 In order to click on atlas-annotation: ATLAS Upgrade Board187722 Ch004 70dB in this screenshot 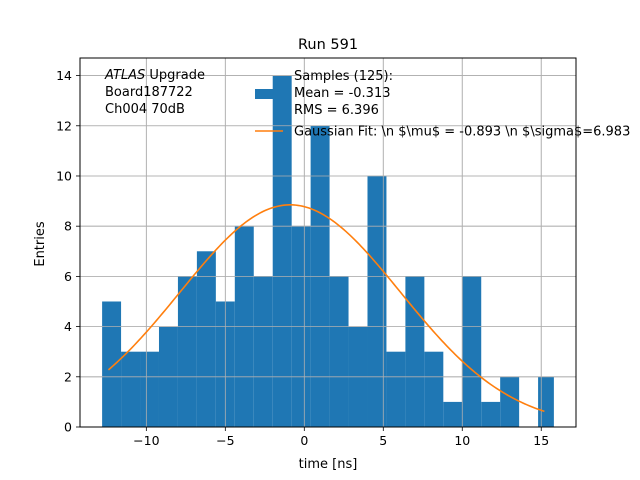, I will do `click(154, 92)`.